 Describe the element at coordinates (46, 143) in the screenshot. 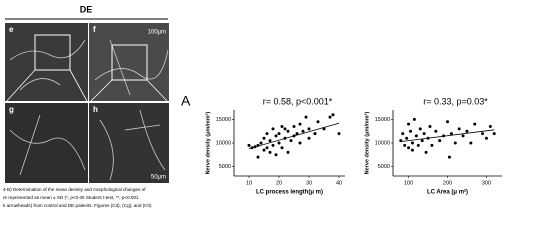

I see `panel-g` at that location.